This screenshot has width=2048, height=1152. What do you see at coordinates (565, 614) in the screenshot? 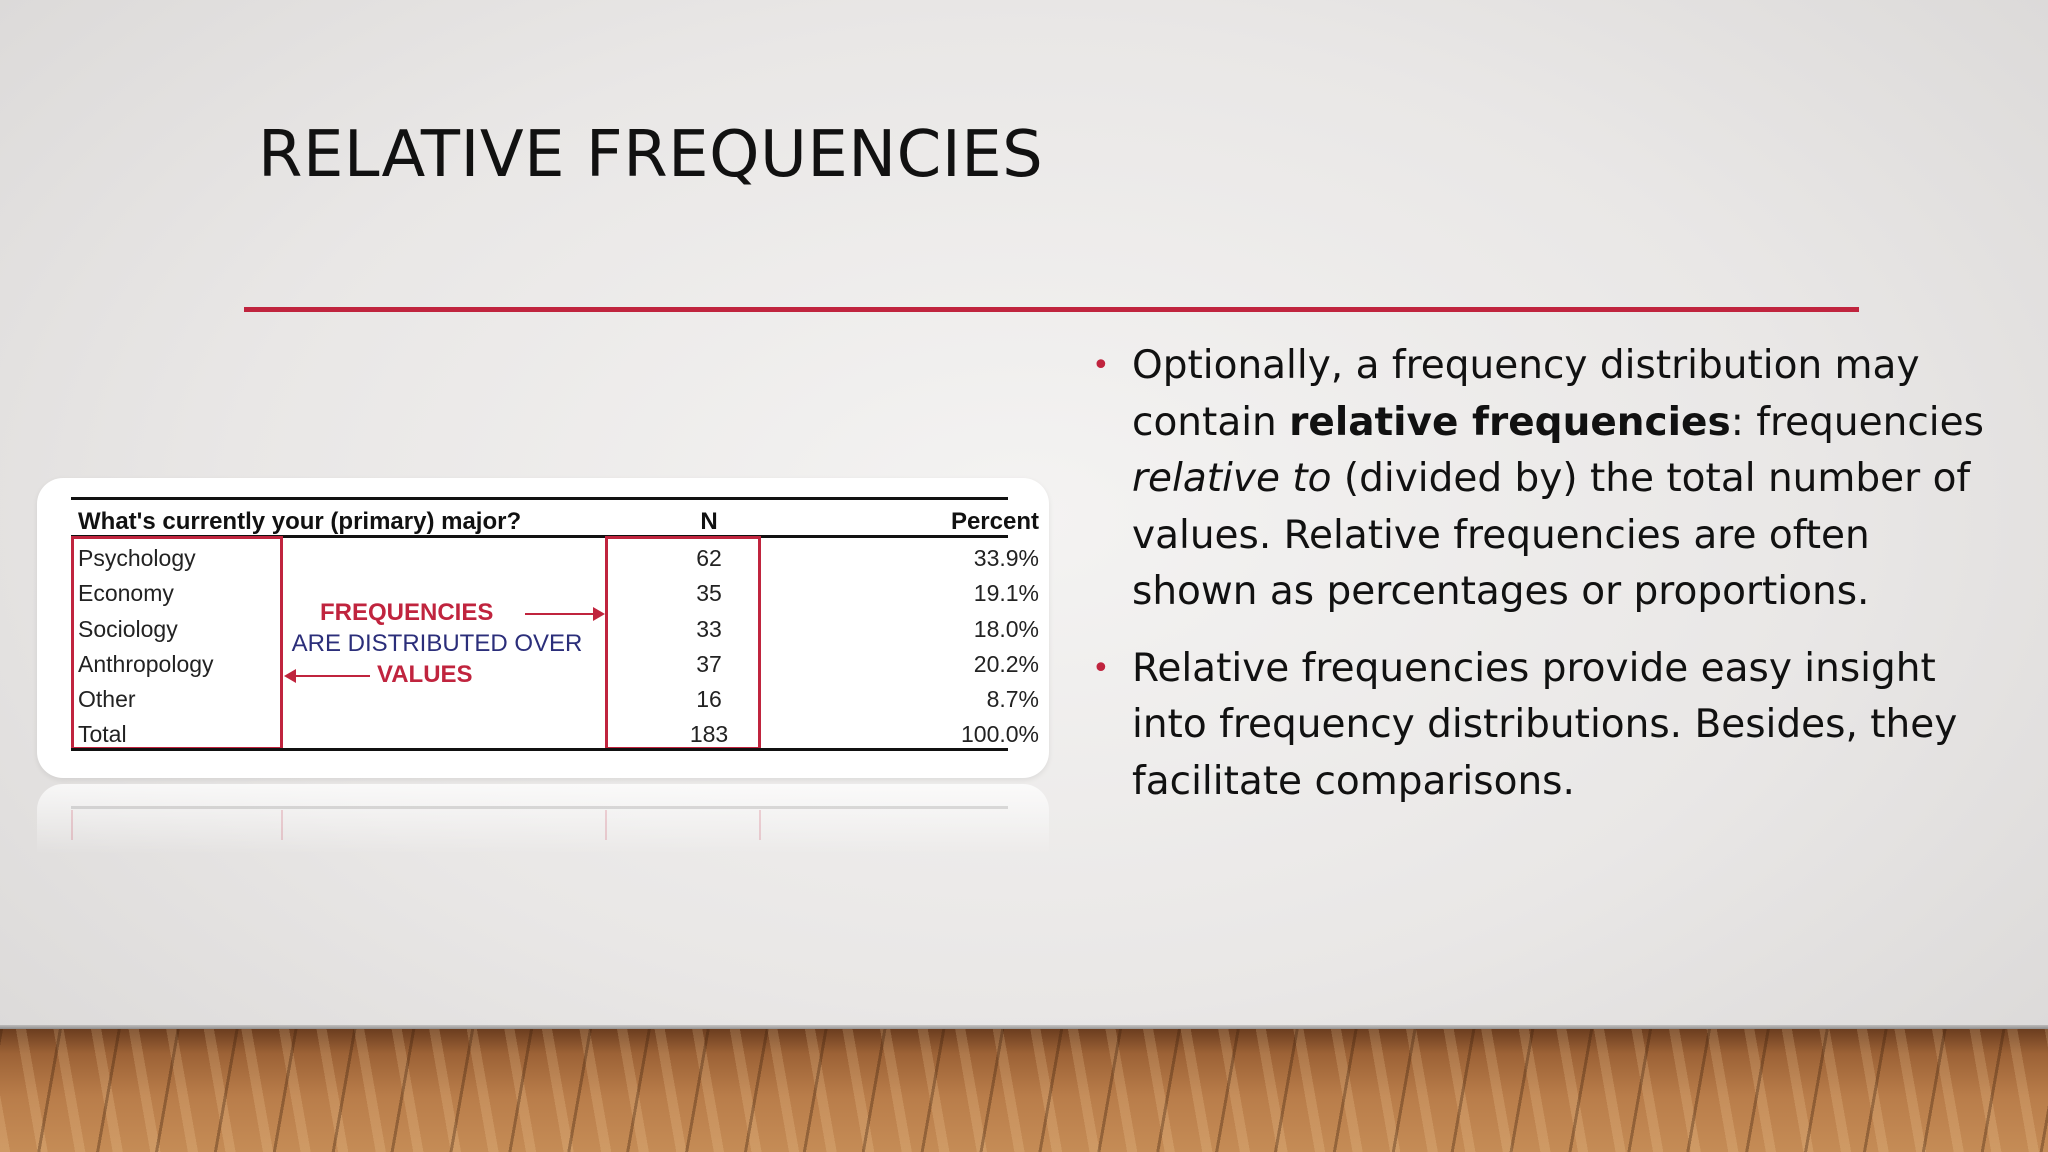
I see `arrow-right-icon` at bounding box center [565, 614].